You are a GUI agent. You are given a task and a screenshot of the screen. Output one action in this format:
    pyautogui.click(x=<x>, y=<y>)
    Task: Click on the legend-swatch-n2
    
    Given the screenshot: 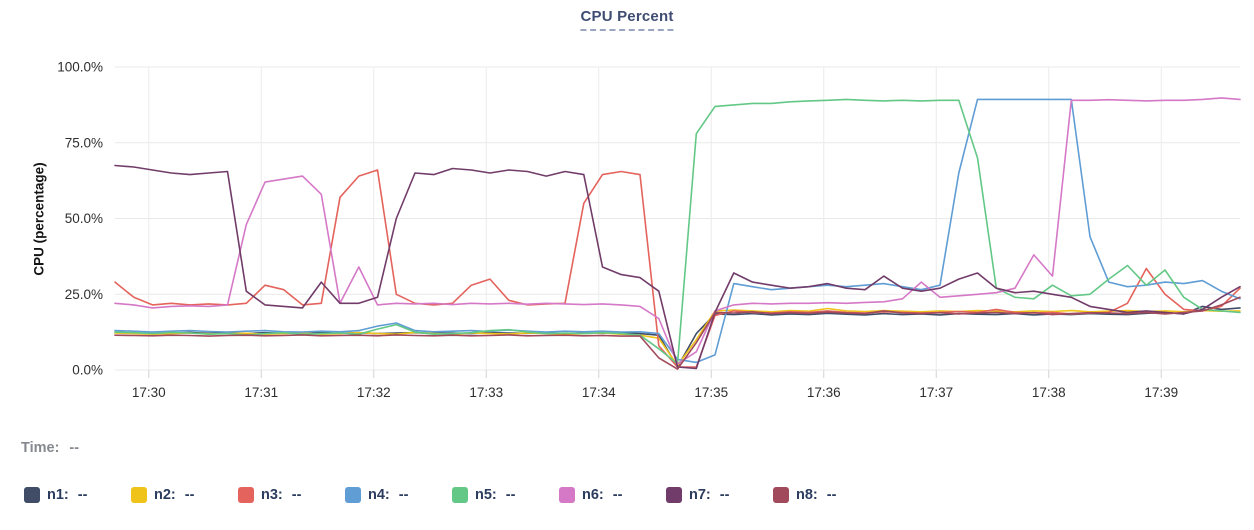 What is the action you would take?
    pyautogui.click(x=139, y=495)
    